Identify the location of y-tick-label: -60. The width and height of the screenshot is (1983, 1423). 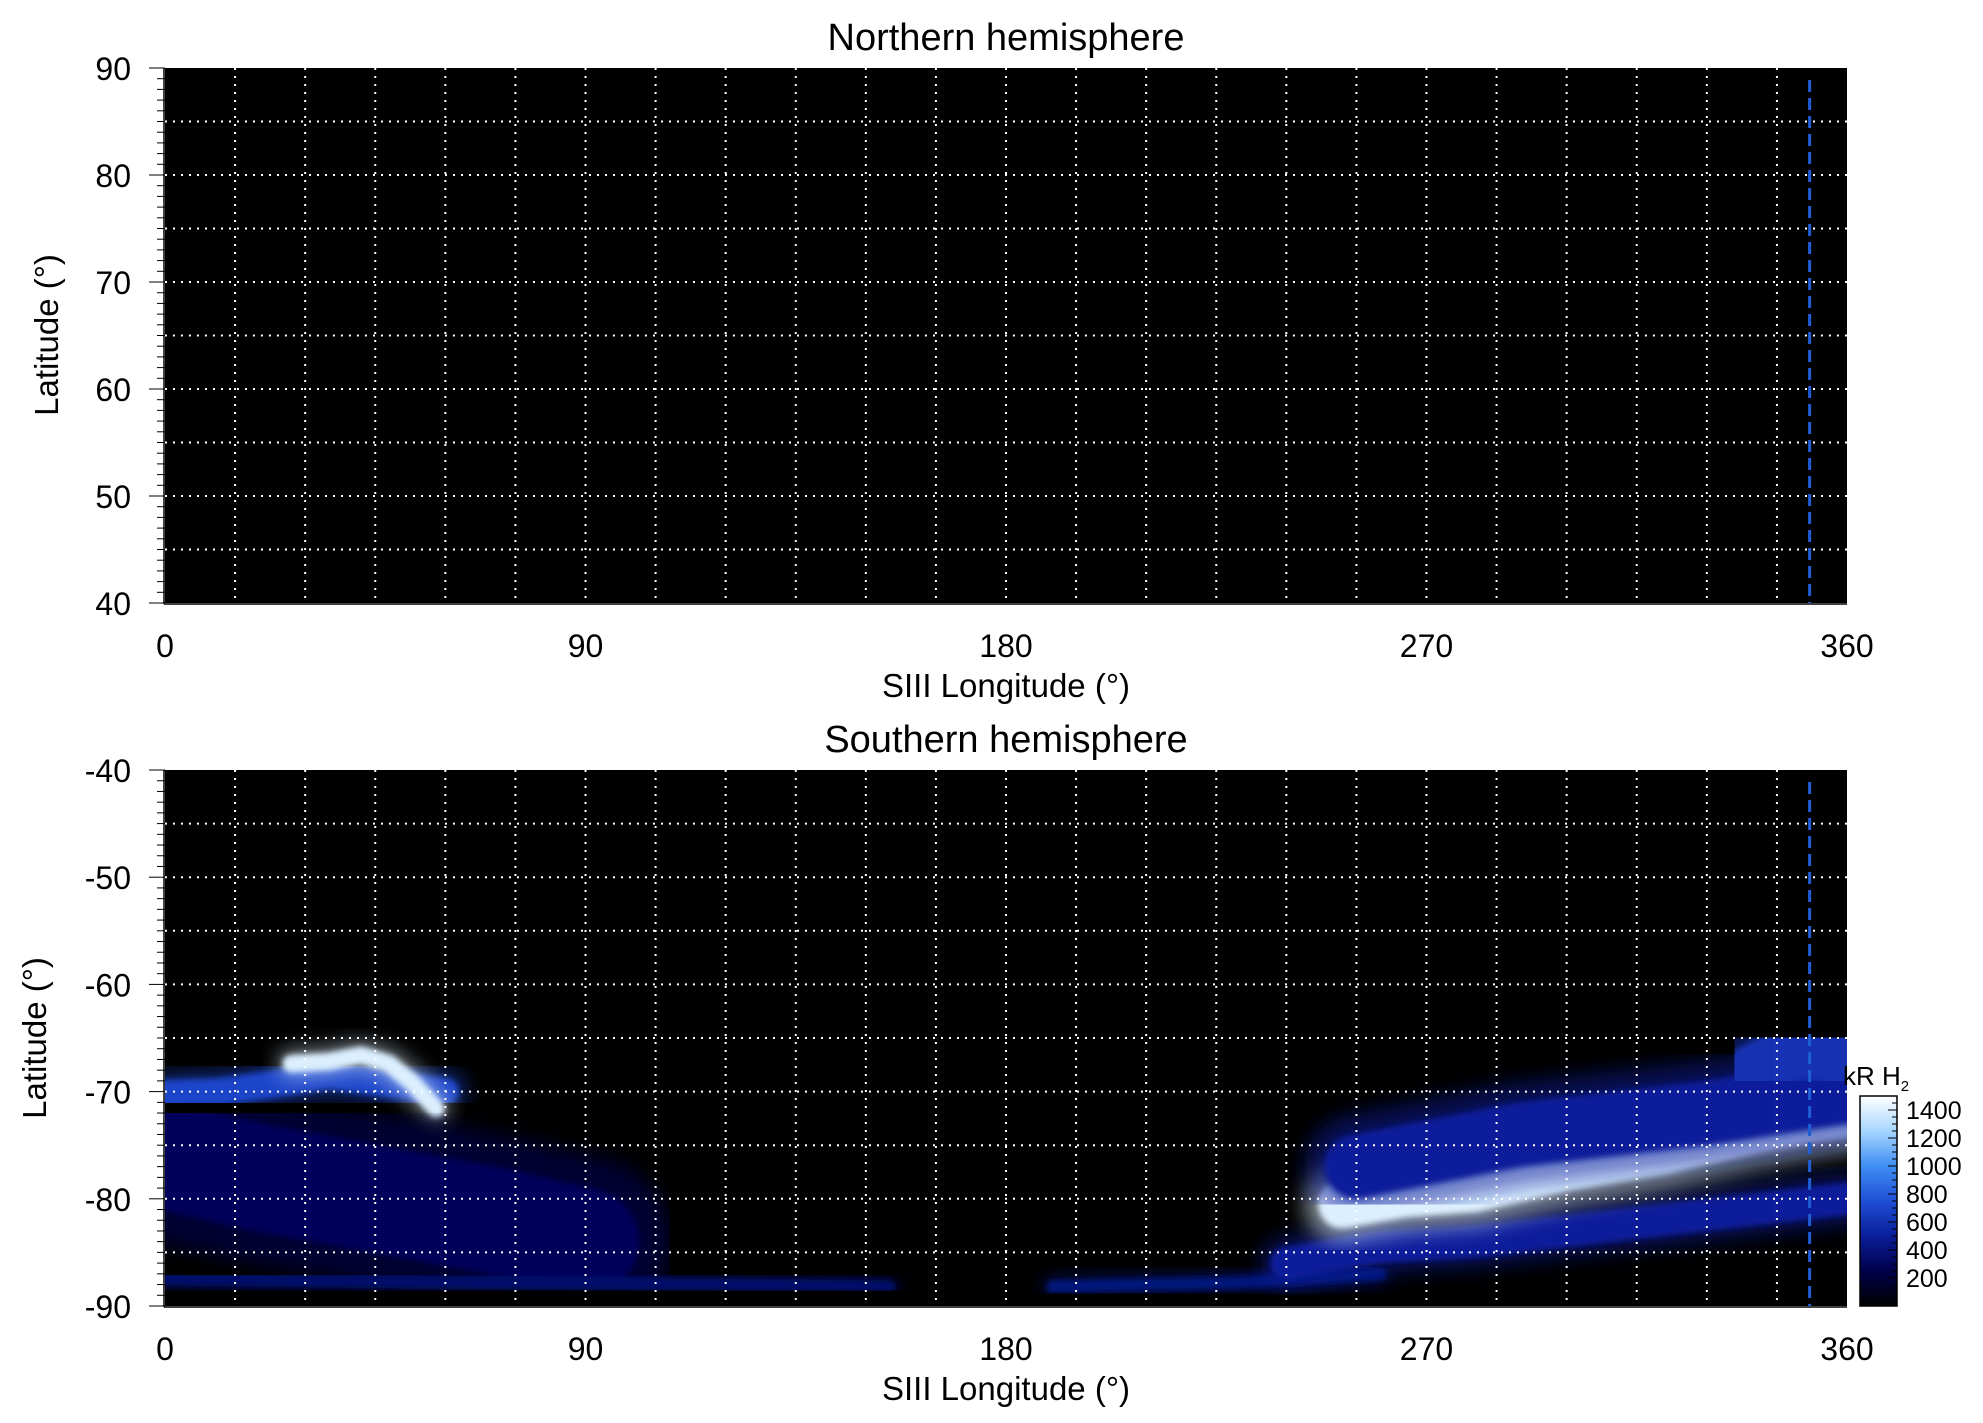
(108, 985).